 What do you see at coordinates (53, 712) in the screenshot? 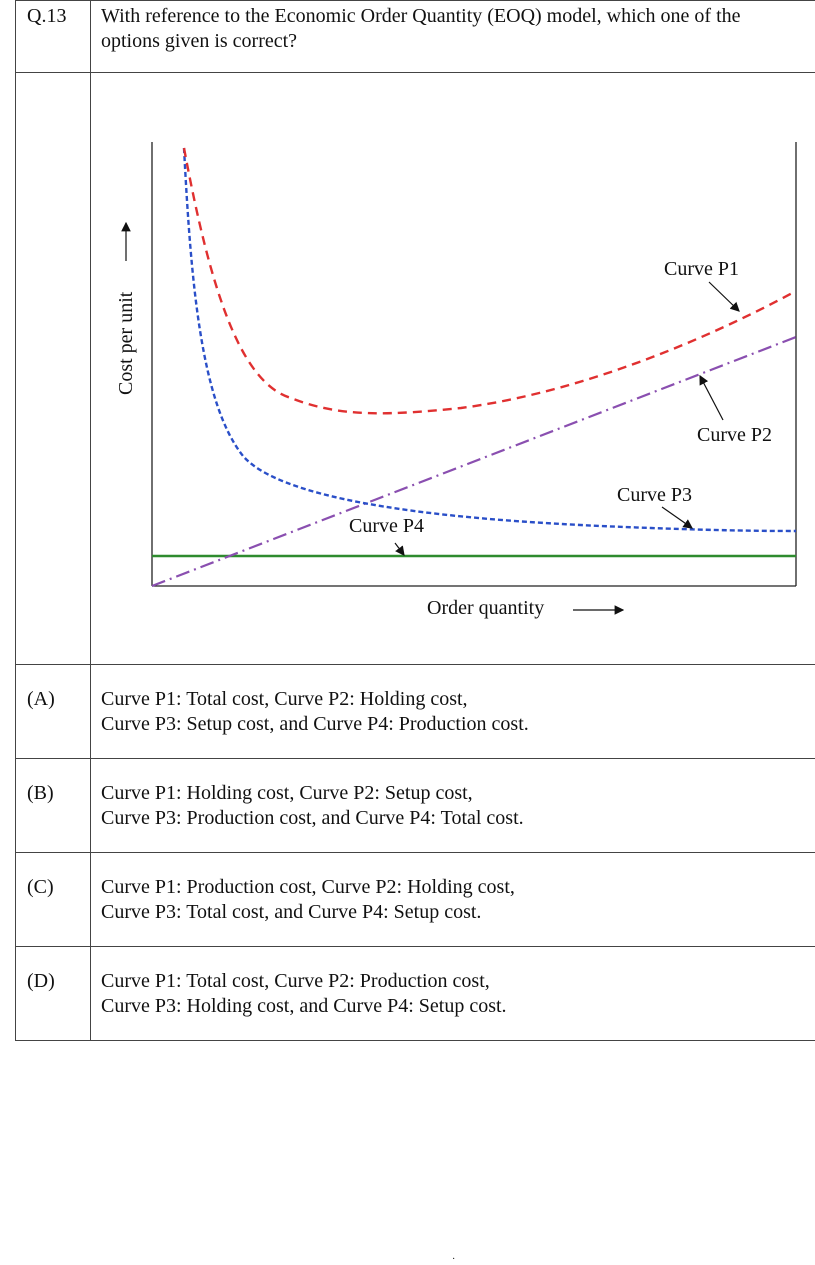
I see `option-label: (A)` at bounding box center [53, 712].